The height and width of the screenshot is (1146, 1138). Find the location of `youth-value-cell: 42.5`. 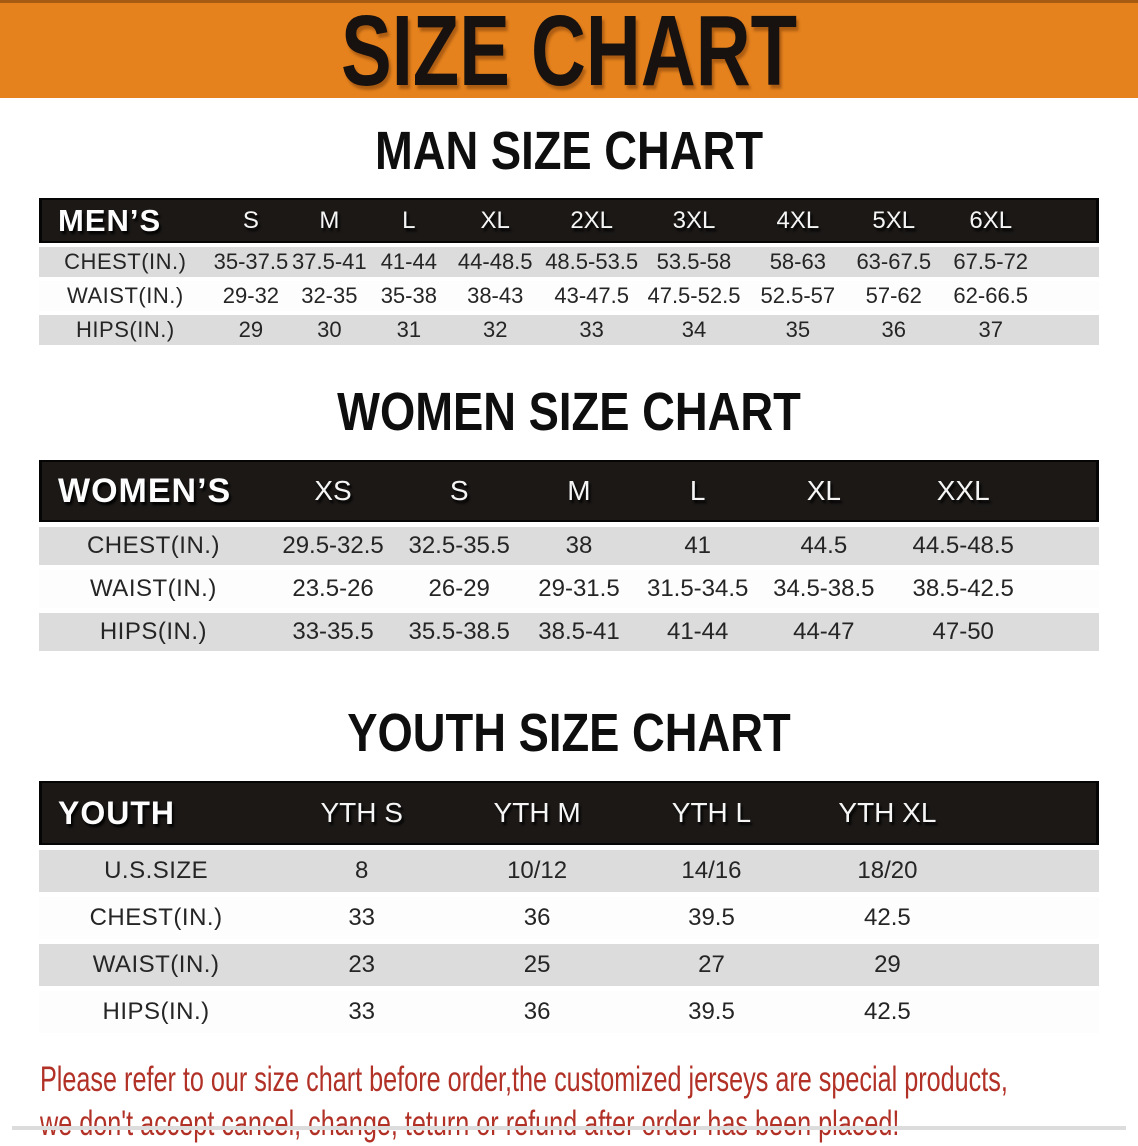

youth-value-cell: 42.5 is located at coordinates (887, 1012).